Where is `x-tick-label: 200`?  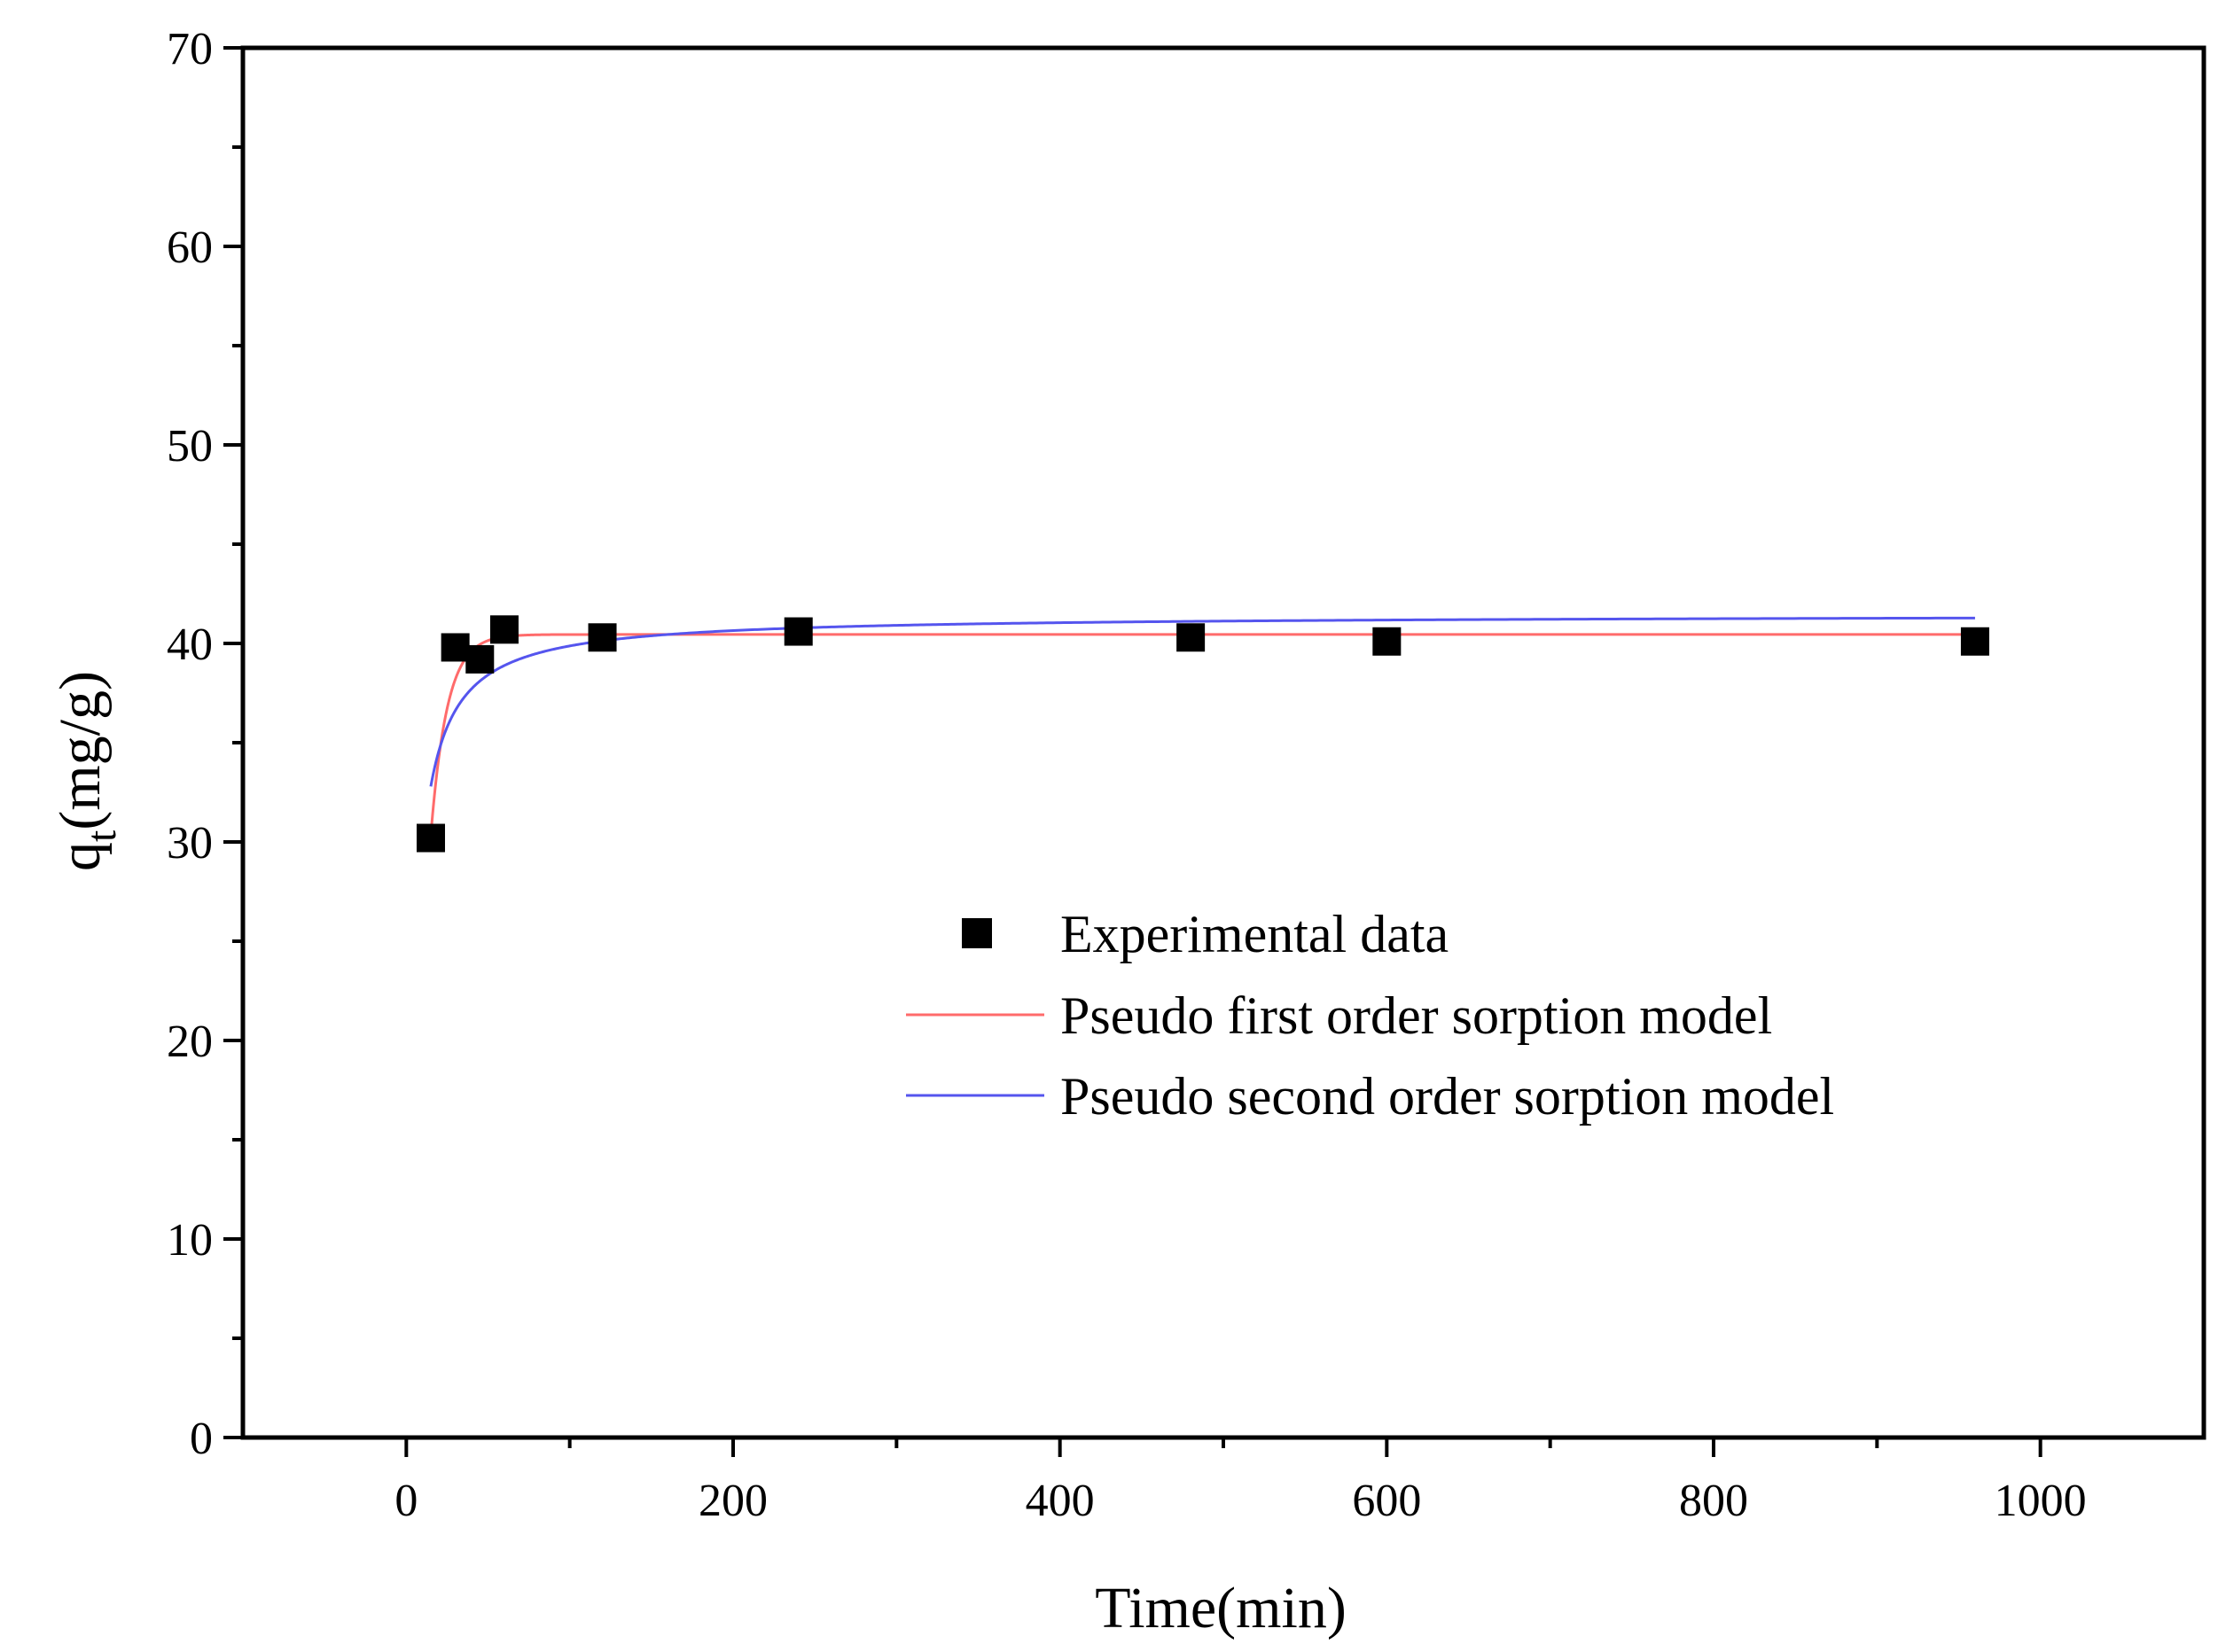 x-tick-label: 200 is located at coordinates (733, 1501).